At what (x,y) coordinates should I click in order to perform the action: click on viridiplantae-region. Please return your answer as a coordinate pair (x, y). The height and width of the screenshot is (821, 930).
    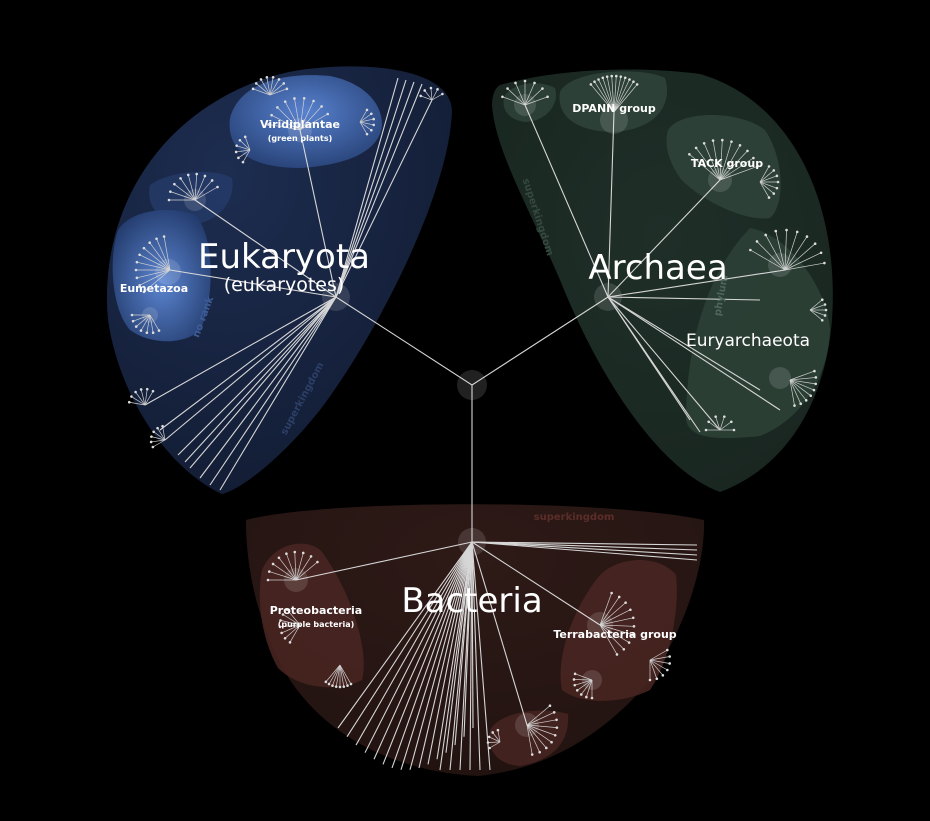
    Looking at the image, I should click on (305, 121).